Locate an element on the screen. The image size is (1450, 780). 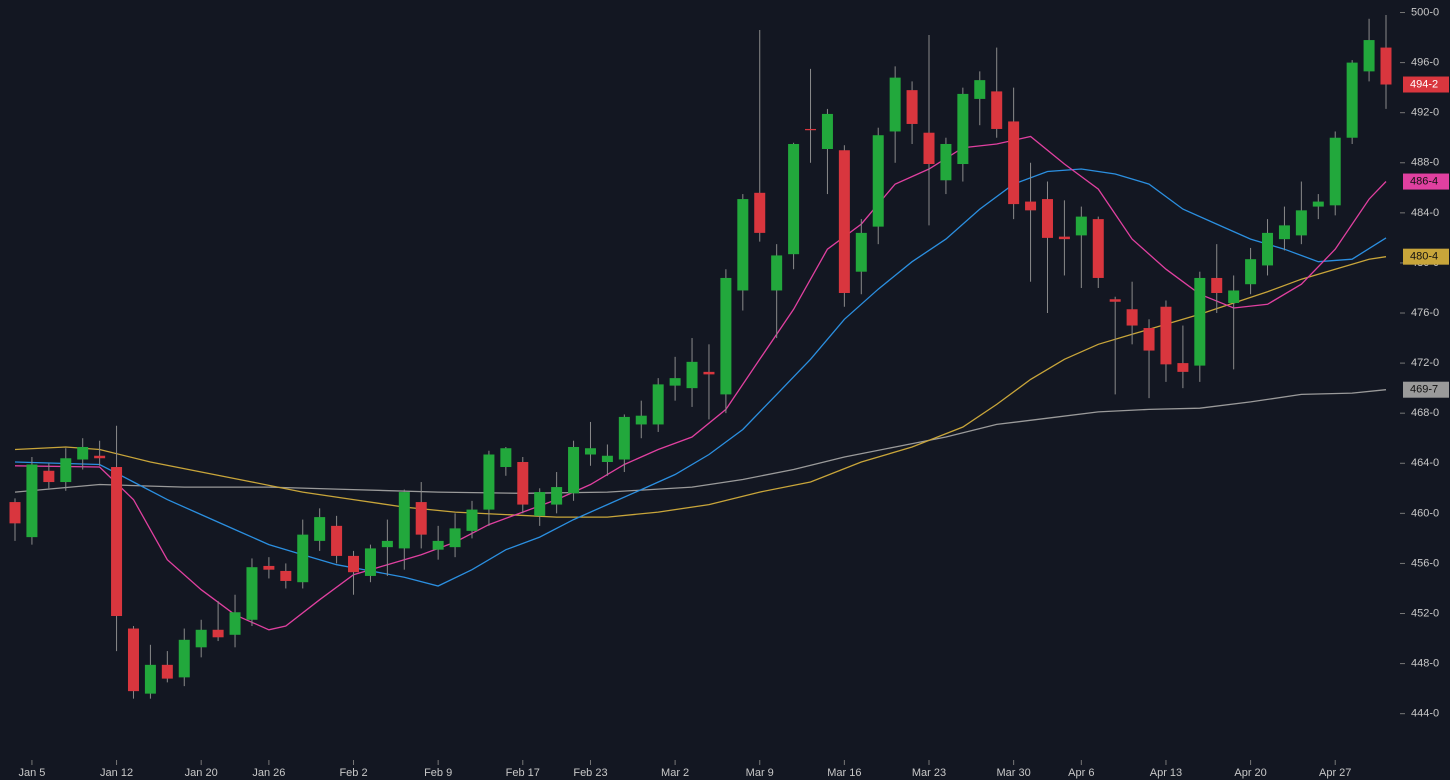
y-tick-label: 444-0 is located at coordinates (1425, 714).